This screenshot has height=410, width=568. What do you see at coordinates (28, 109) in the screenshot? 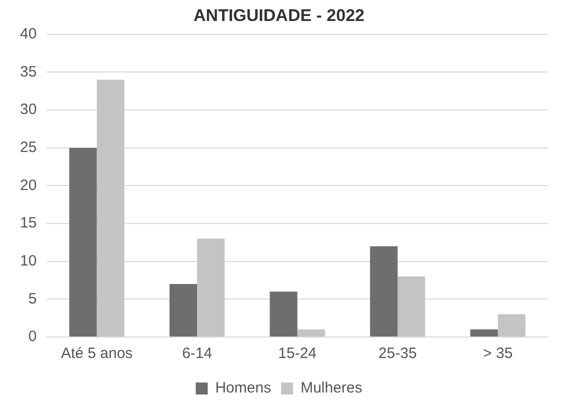
I see `y-tick-label: 30` at bounding box center [28, 109].